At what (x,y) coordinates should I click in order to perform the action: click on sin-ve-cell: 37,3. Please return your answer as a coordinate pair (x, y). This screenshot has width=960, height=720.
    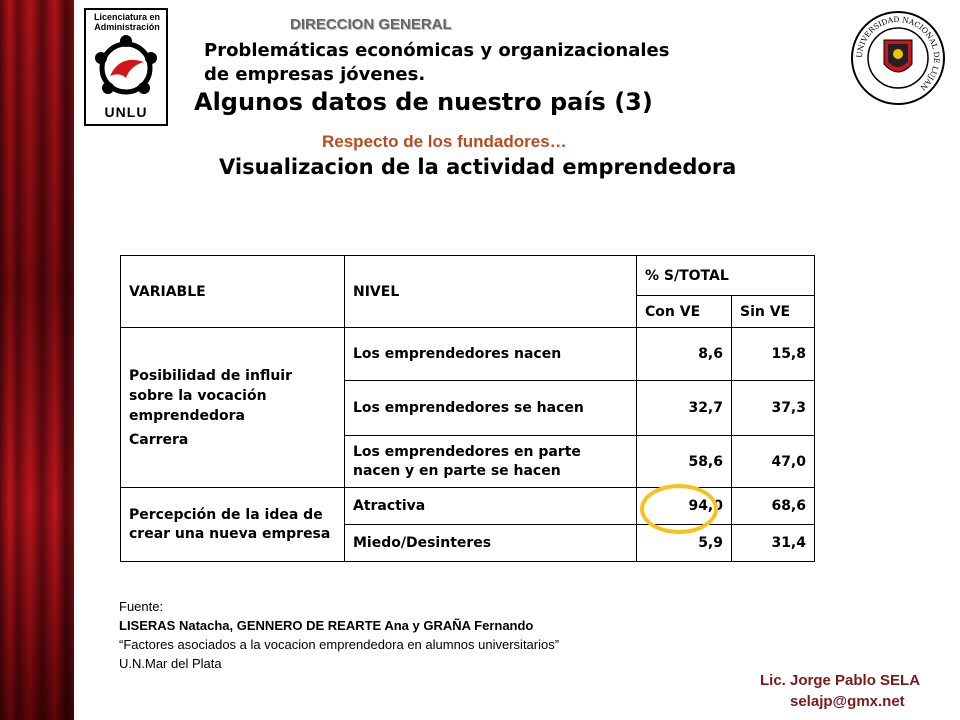
    Looking at the image, I should click on (773, 408).